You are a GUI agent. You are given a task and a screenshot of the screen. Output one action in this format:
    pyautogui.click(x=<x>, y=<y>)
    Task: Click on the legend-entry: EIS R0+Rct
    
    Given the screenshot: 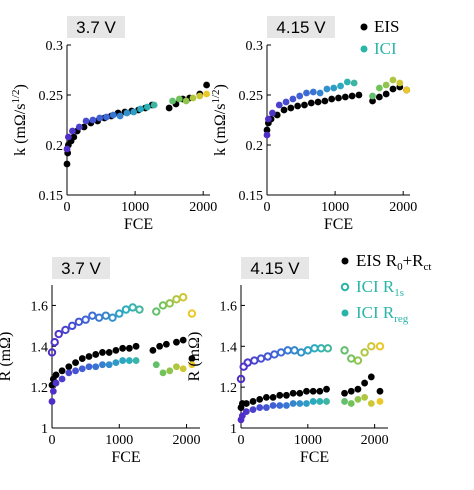 What is the action you would take?
    pyautogui.click(x=393, y=262)
    